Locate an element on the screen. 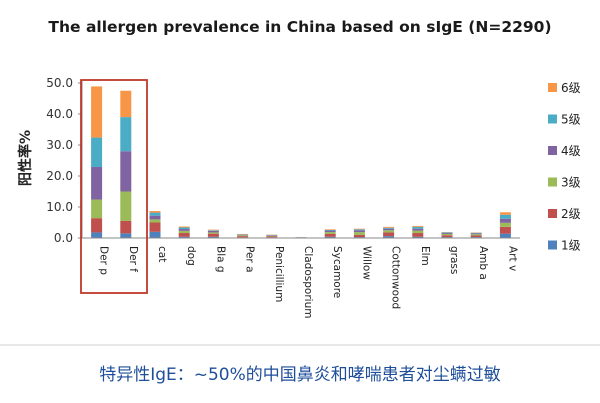  x-category-label: Amb a is located at coordinates (483, 263).